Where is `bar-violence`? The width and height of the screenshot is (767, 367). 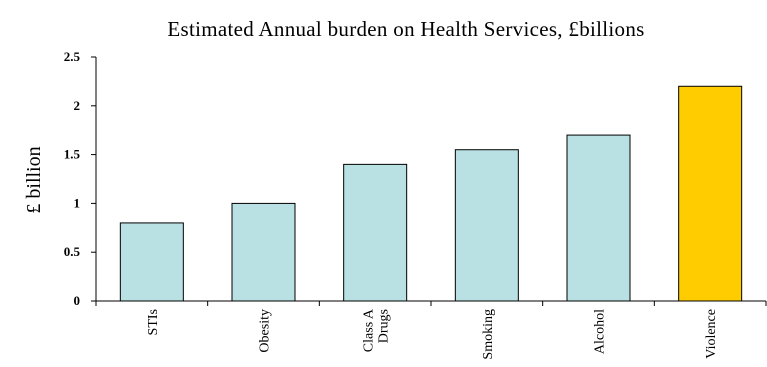
bar-violence is located at coordinates (710, 193).